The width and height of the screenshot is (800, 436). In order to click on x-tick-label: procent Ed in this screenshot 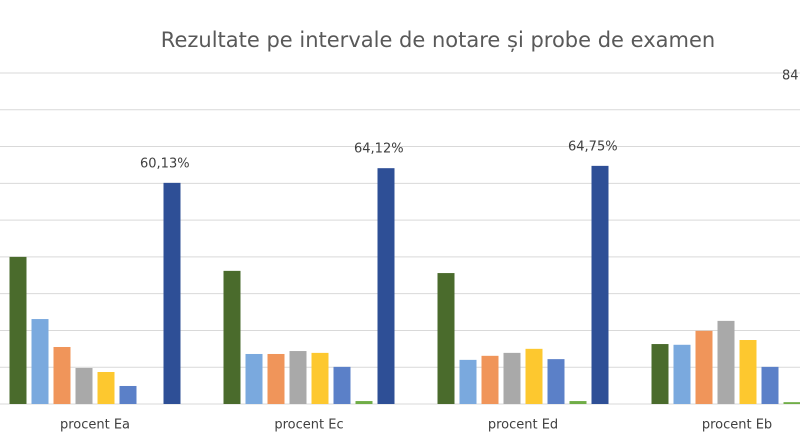, I will do `click(523, 425)`.